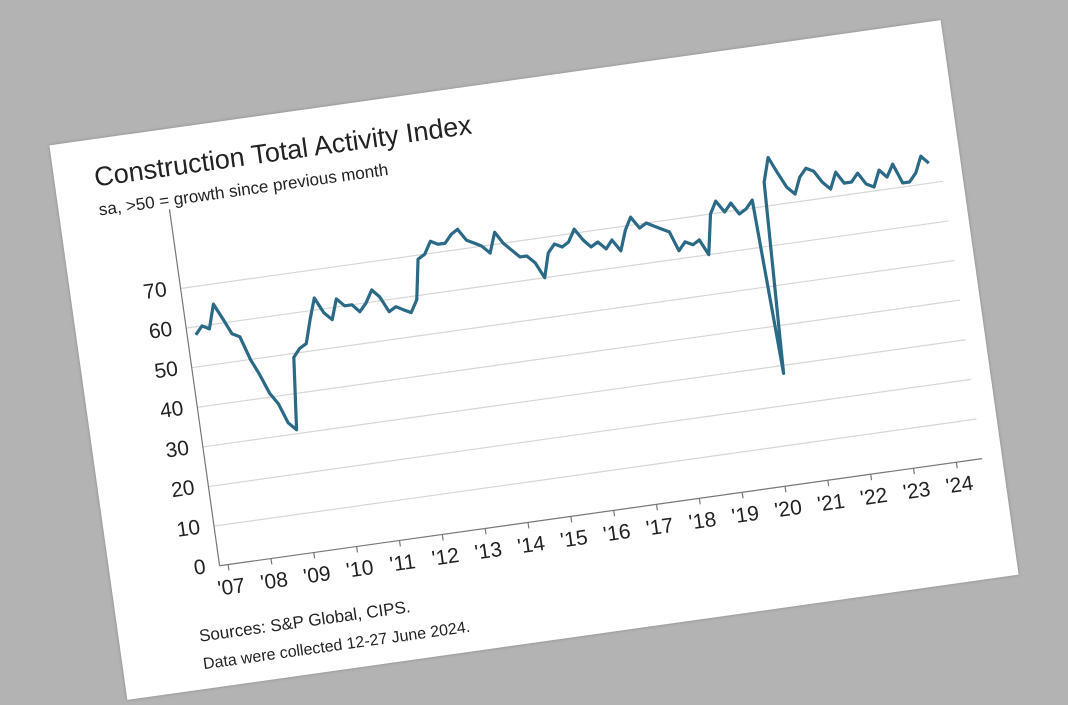  I want to click on x-tick-label: '17, so click(660, 527).